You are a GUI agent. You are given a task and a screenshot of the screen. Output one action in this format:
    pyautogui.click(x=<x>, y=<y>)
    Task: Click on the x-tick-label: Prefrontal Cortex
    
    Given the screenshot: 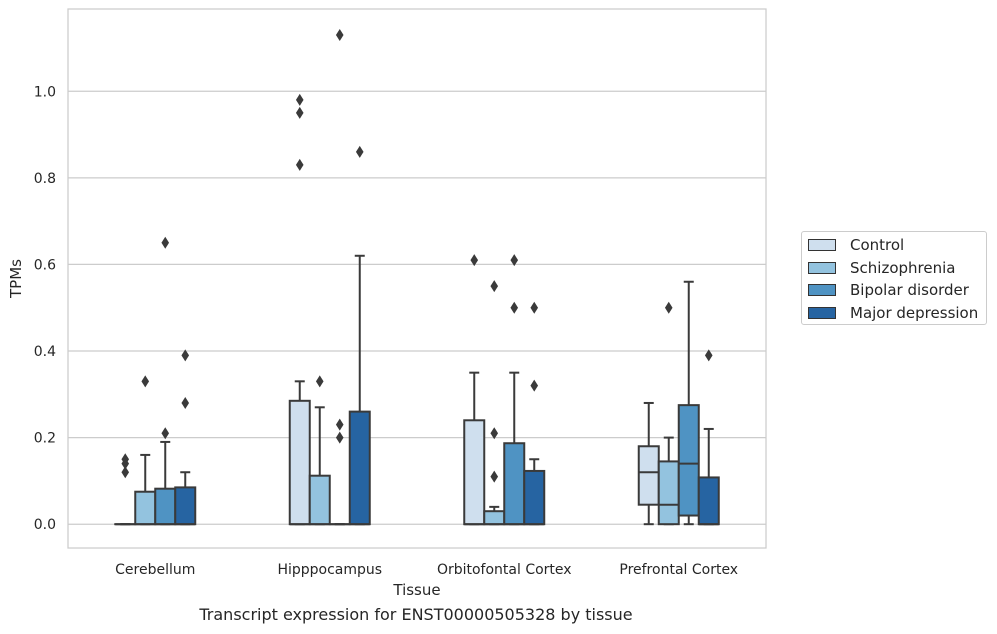 What is the action you would take?
    pyautogui.click(x=678, y=570)
    